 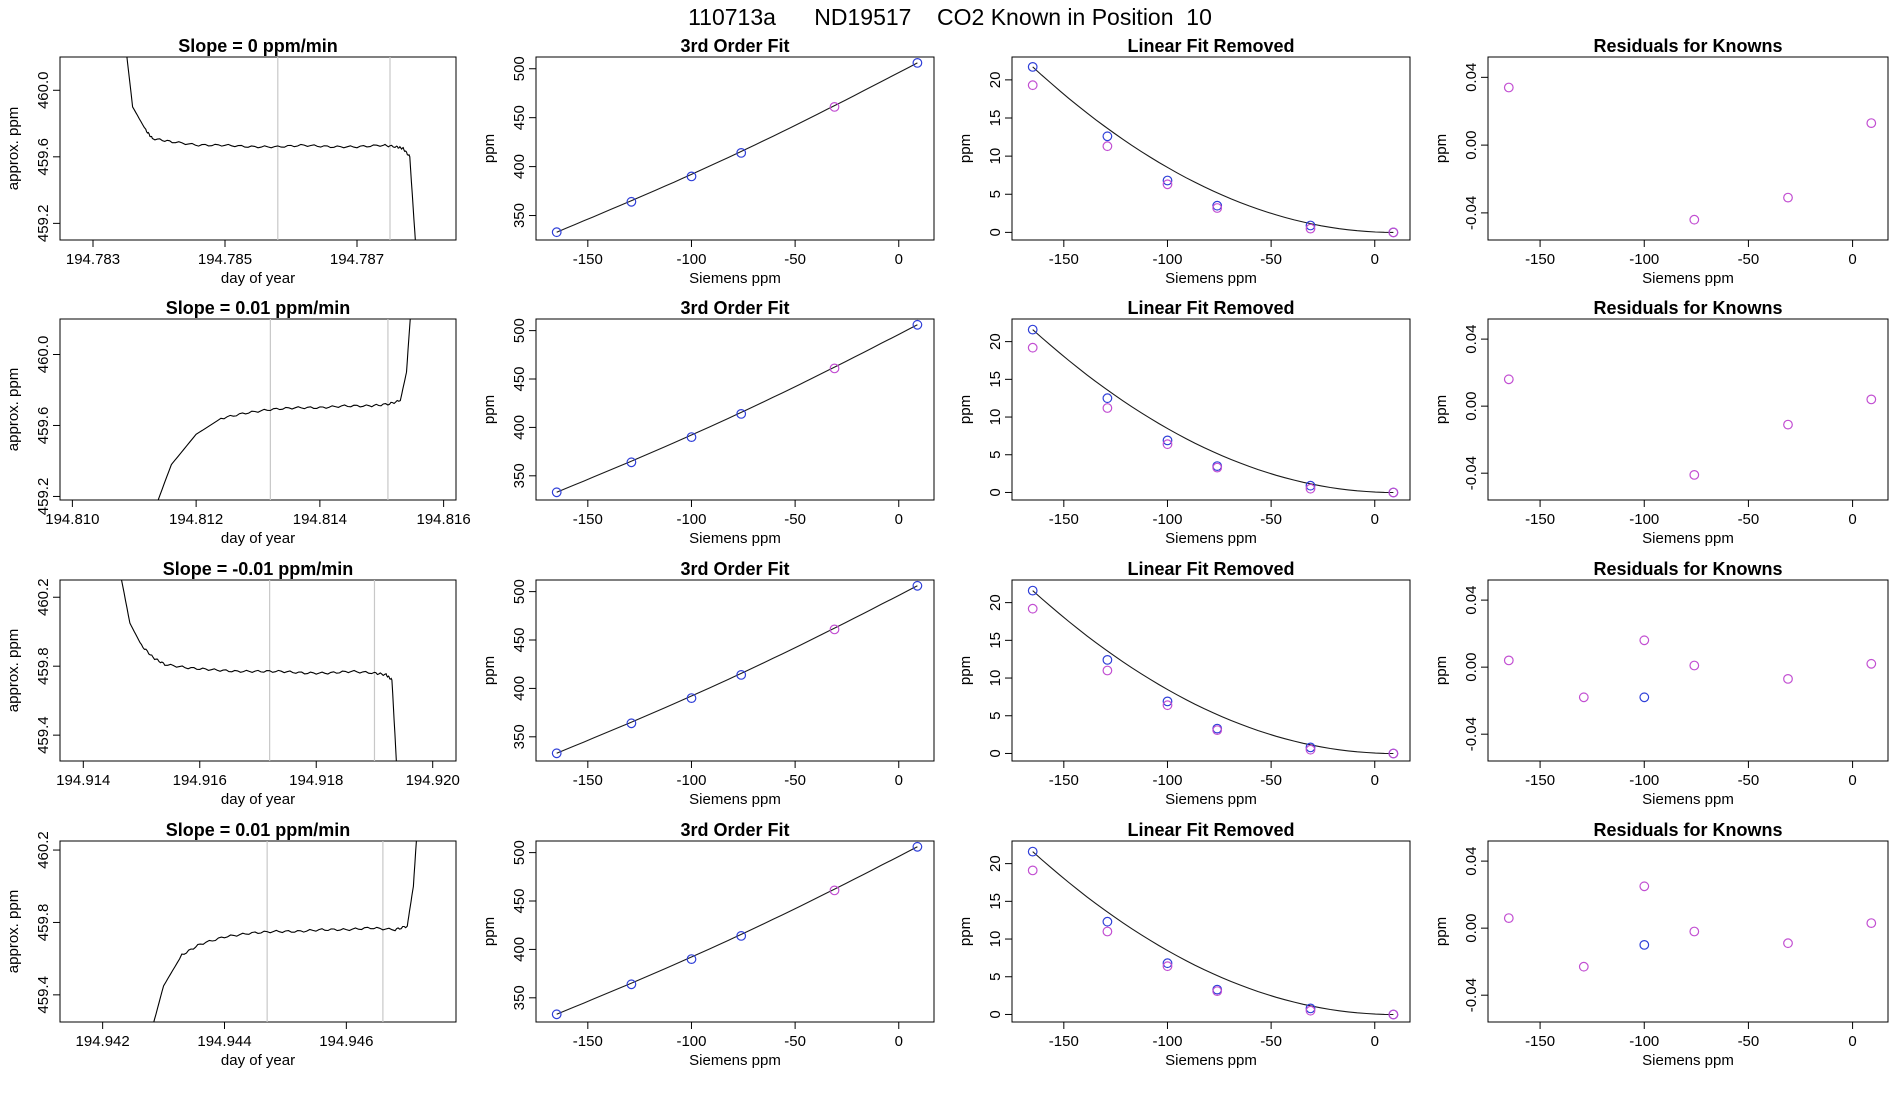 What do you see at coordinates (43, 90) in the screenshot?
I see `y-tick-label: 460.0` at bounding box center [43, 90].